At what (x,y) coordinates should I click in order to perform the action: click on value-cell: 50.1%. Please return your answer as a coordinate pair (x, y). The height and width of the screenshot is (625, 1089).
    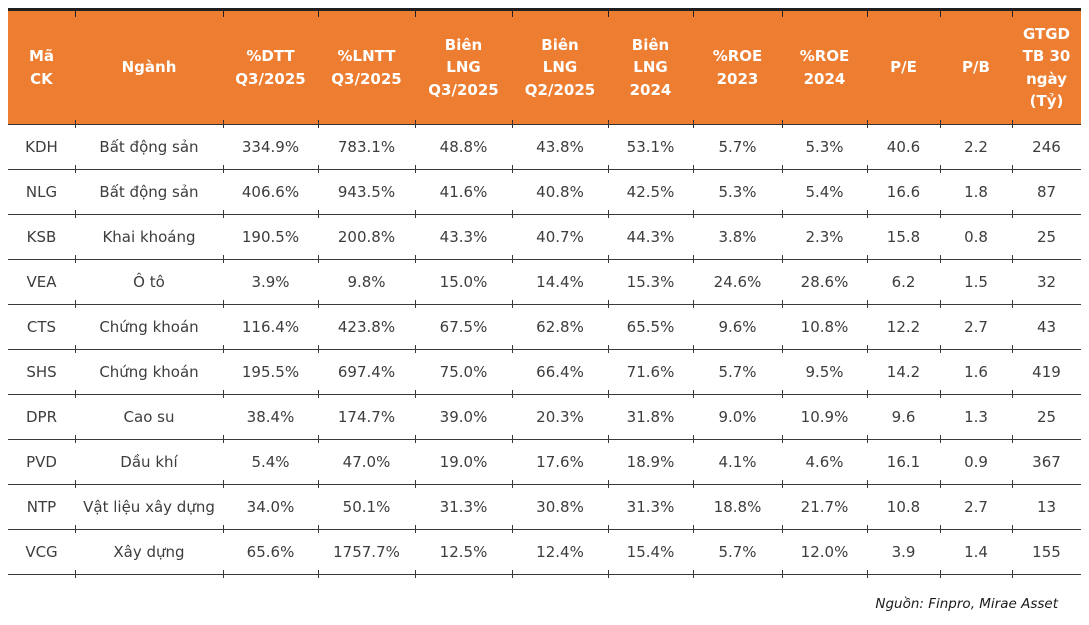
    Looking at the image, I should click on (366, 509).